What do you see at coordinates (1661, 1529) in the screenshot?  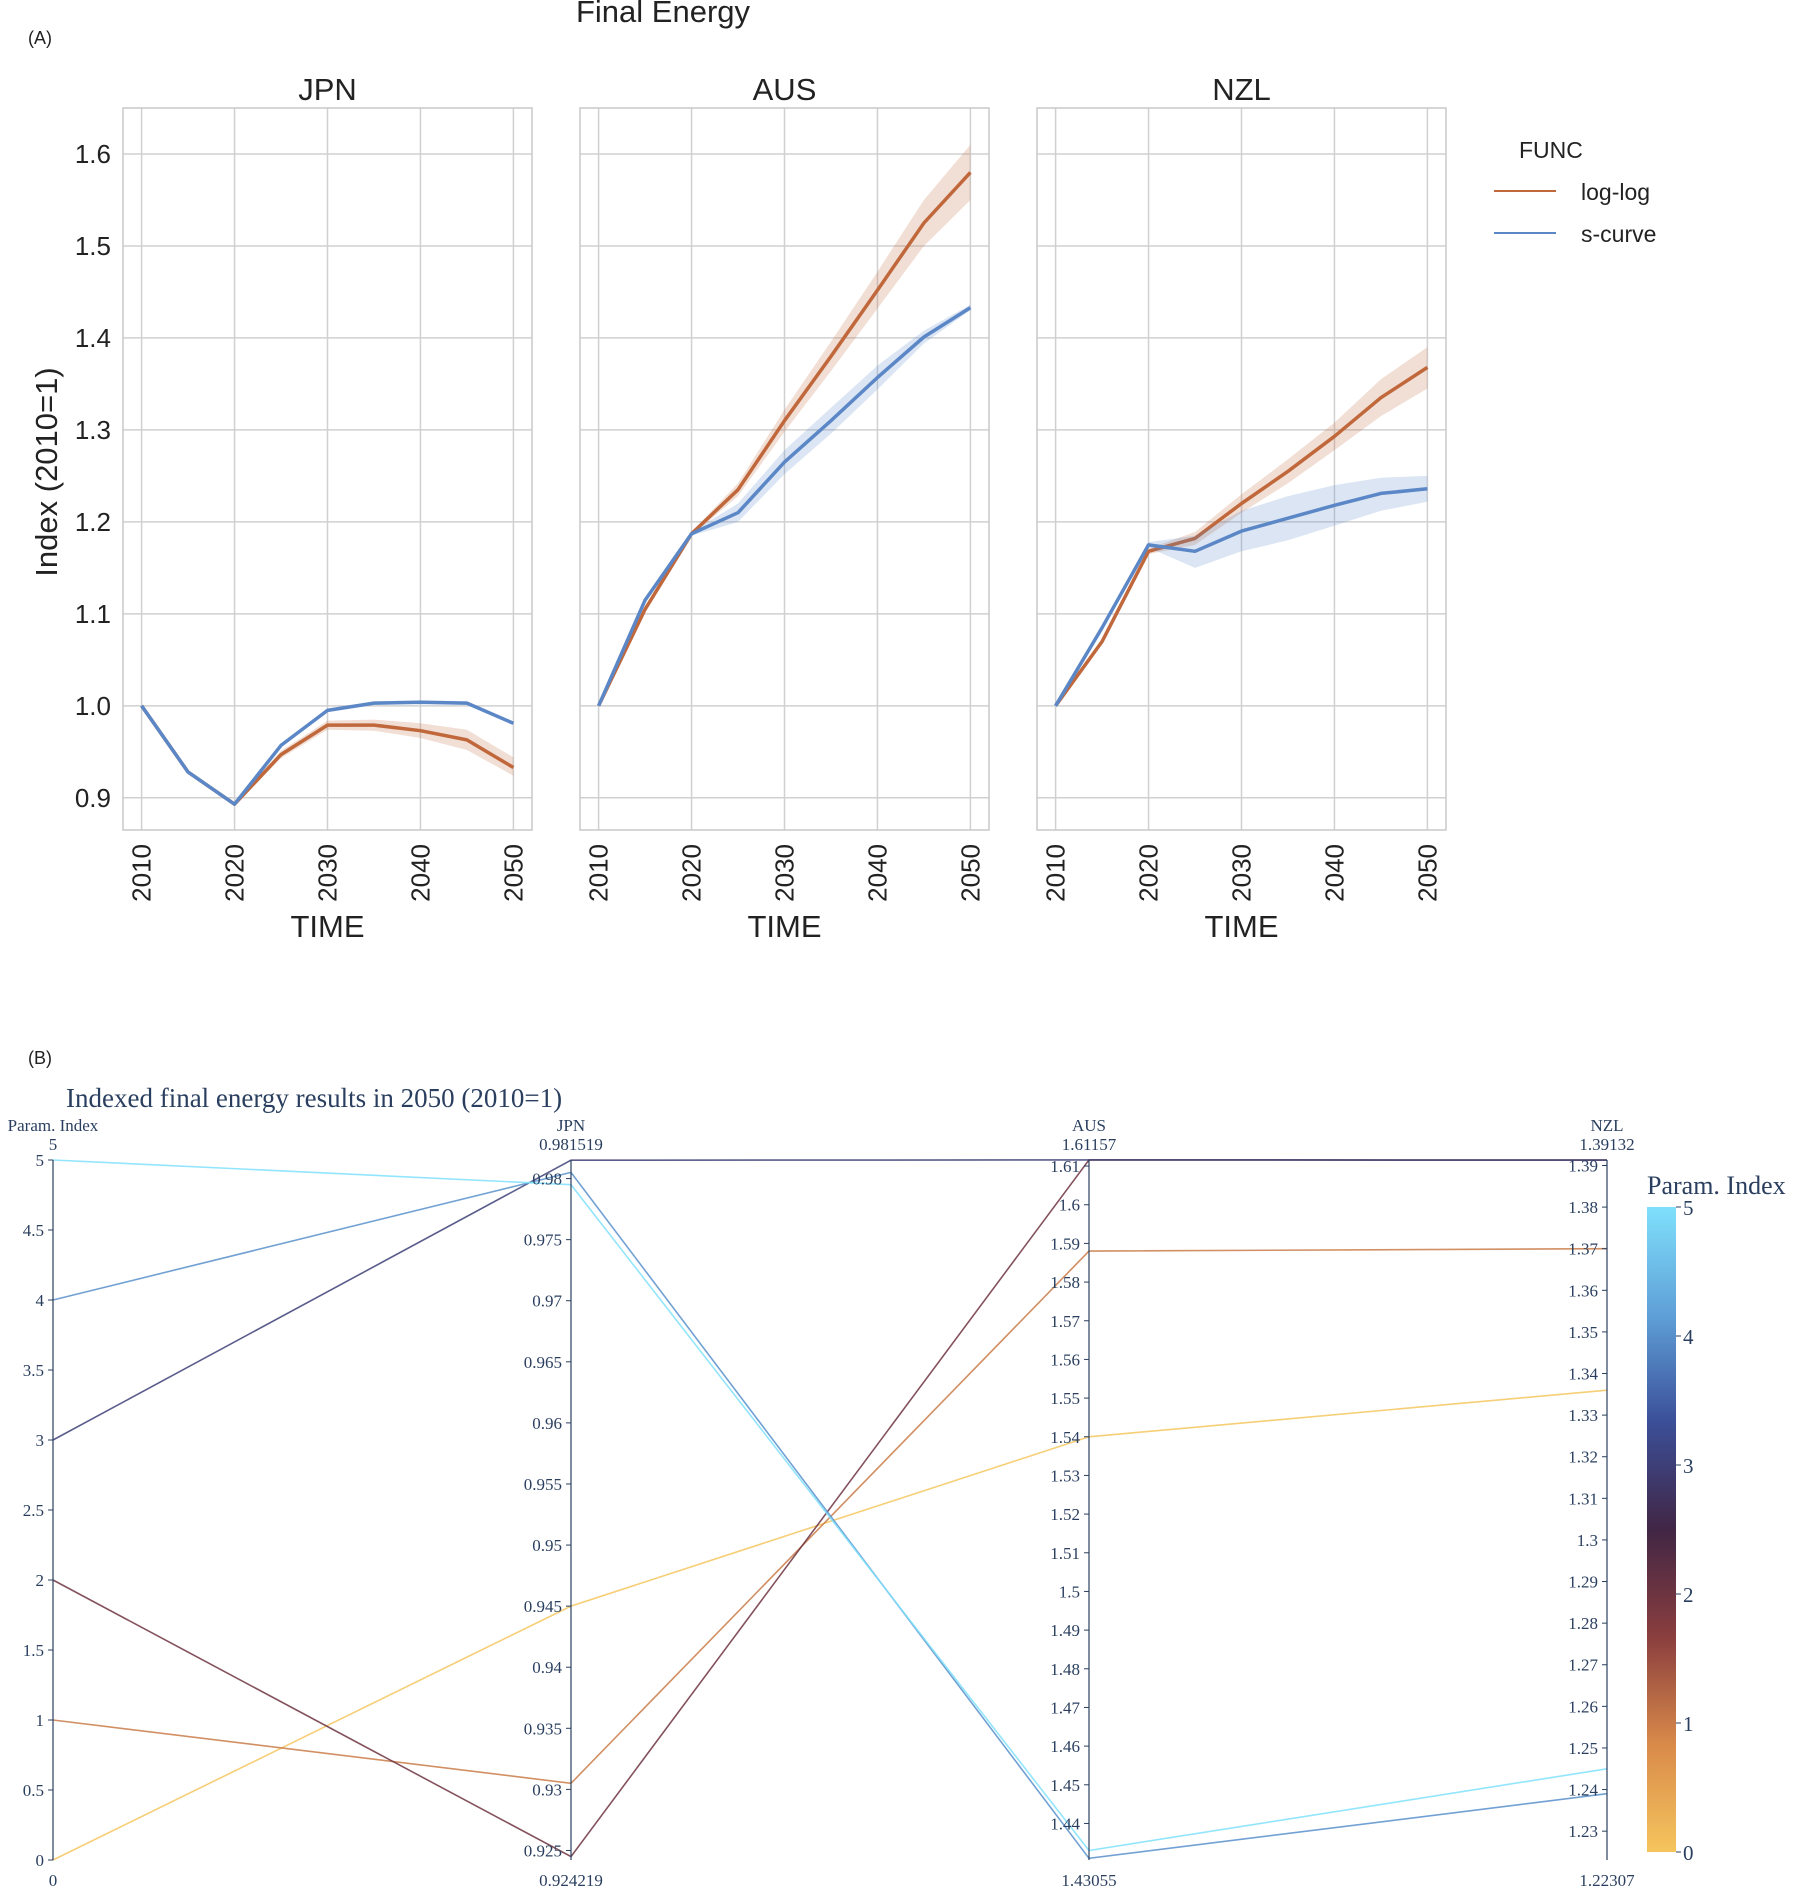 I see `colorbar-gradient` at bounding box center [1661, 1529].